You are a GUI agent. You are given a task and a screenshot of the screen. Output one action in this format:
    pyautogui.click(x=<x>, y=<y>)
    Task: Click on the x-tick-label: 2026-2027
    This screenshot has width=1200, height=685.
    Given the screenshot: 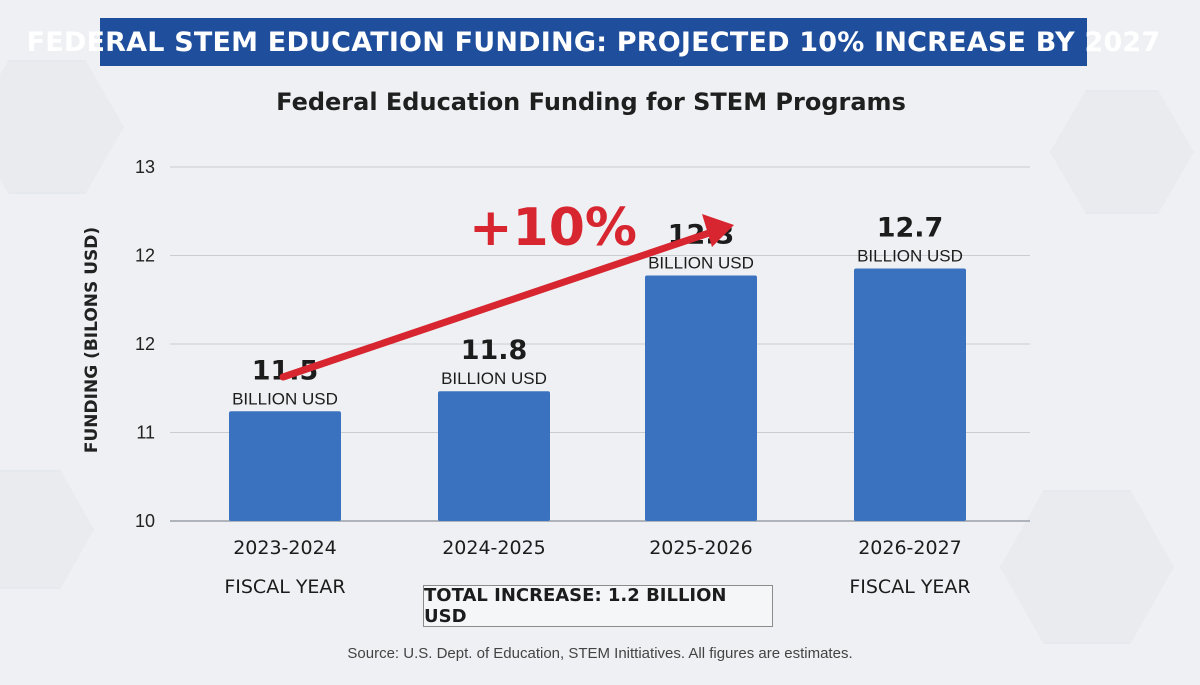 What is the action you would take?
    pyautogui.click(x=910, y=548)
    